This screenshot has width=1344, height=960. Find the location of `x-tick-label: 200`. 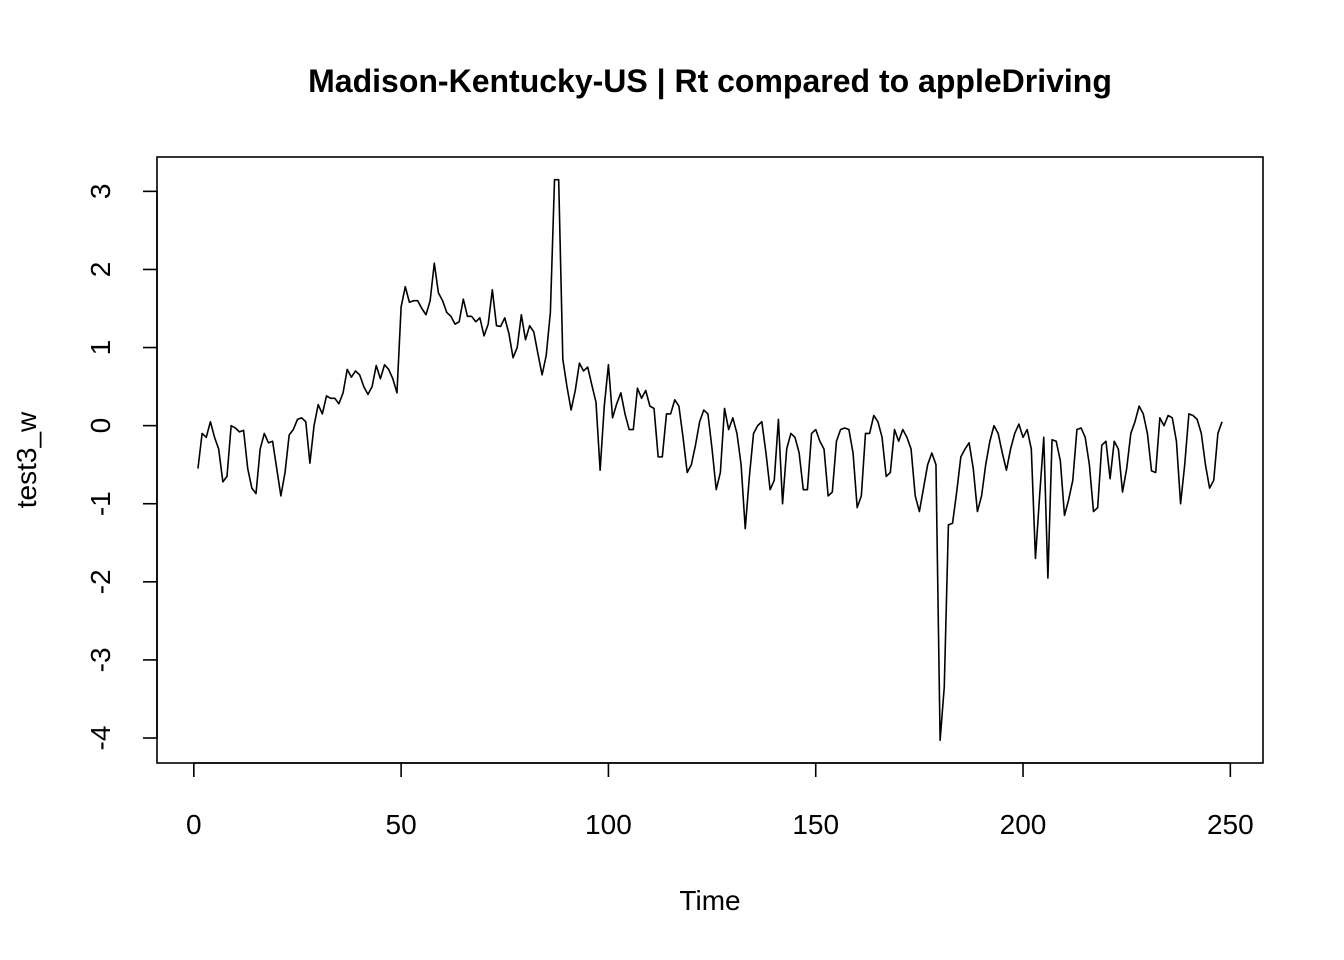

x-tick-label: 200 is located at coordinates (1023, 824).